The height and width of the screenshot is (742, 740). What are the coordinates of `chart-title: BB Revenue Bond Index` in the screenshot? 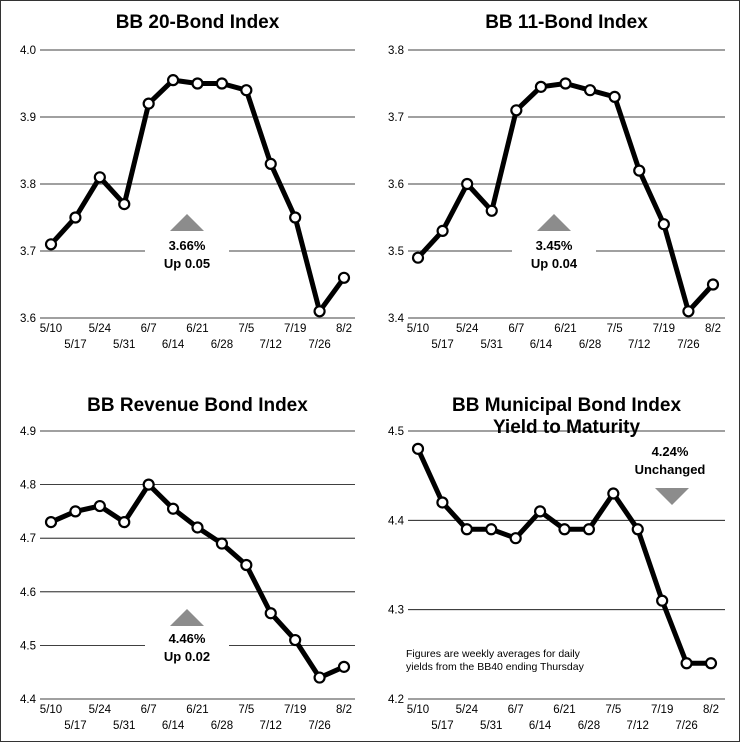 It's located at (197, 405).